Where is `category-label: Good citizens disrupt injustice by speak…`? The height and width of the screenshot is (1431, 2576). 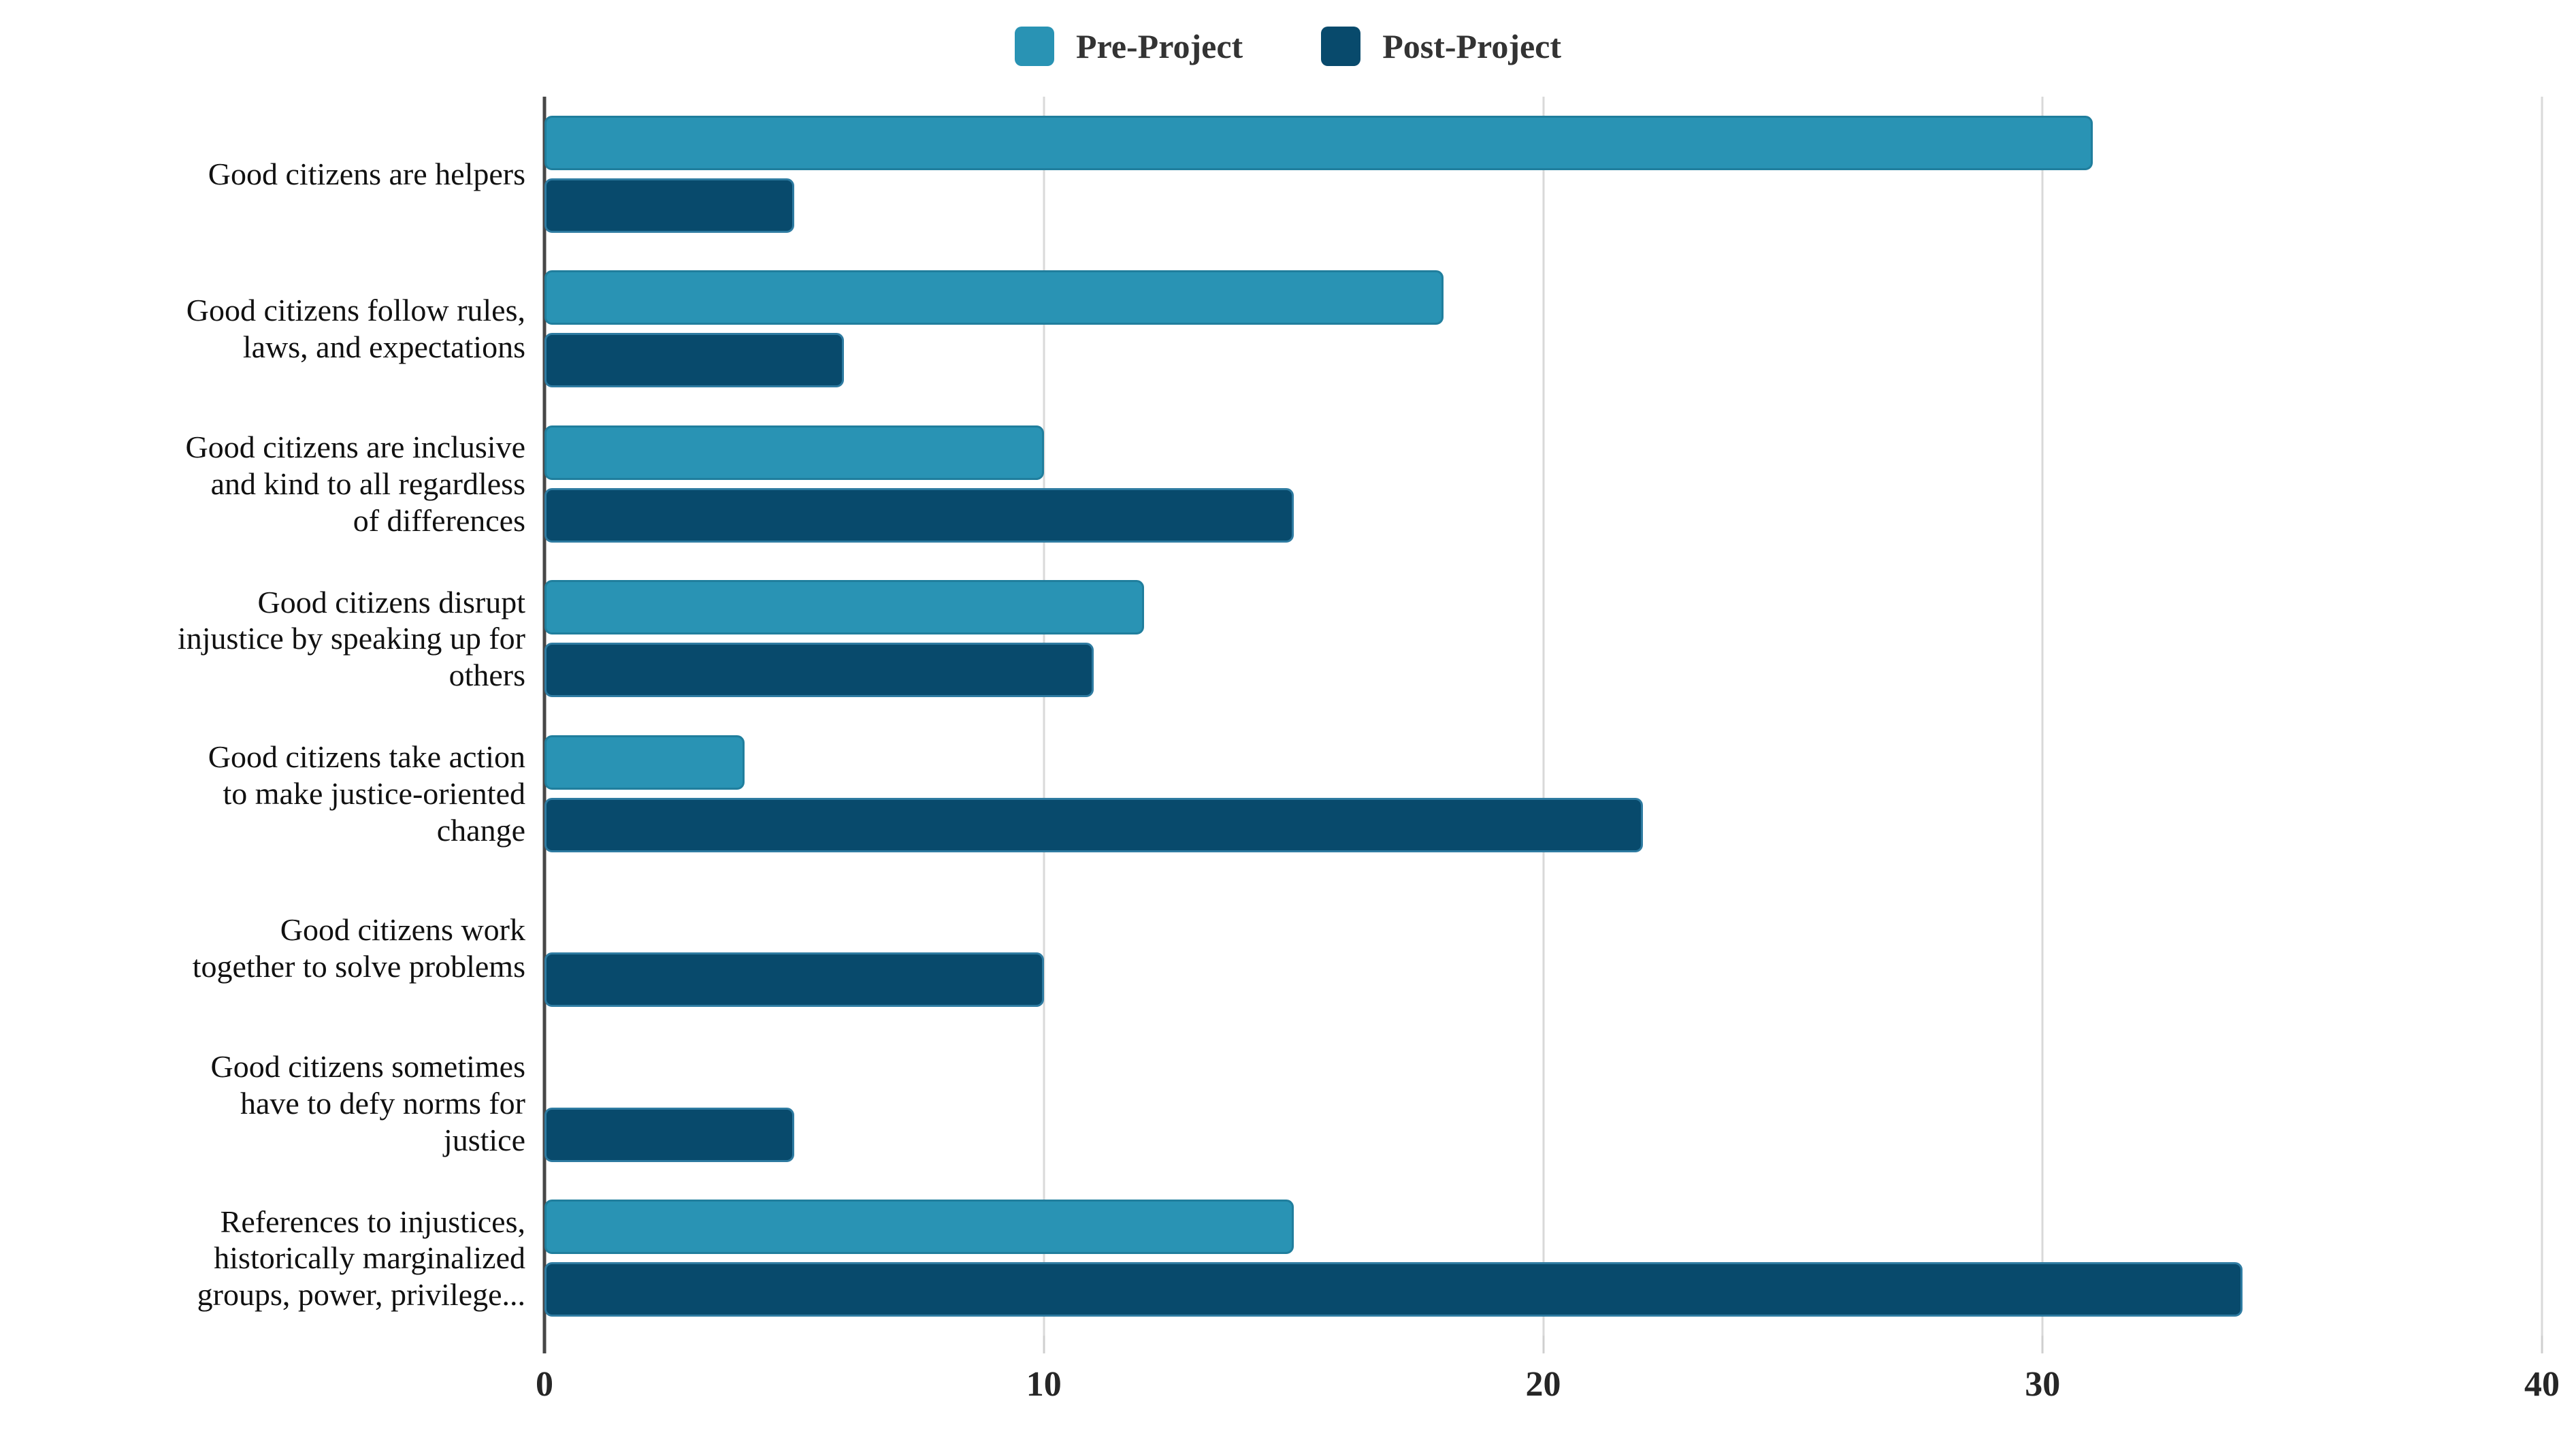
category-label: Good citizens disrupt injustice by speak… is located at coordinates (351, 638).